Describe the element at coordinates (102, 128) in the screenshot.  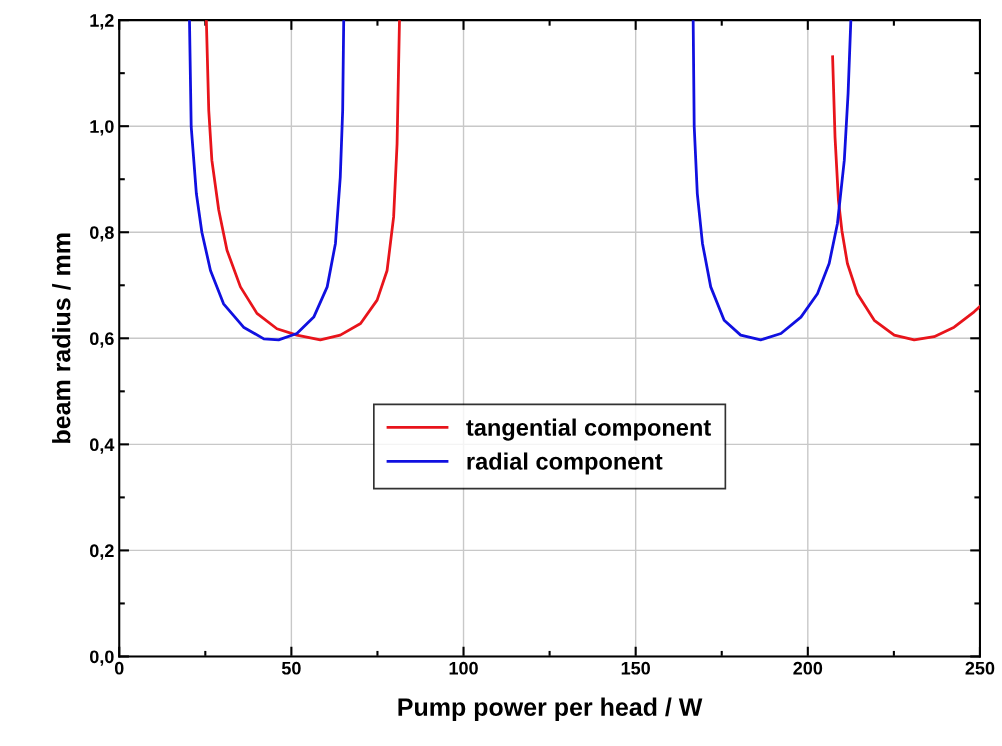
I see `y-tick-label: 1,0` at that location.